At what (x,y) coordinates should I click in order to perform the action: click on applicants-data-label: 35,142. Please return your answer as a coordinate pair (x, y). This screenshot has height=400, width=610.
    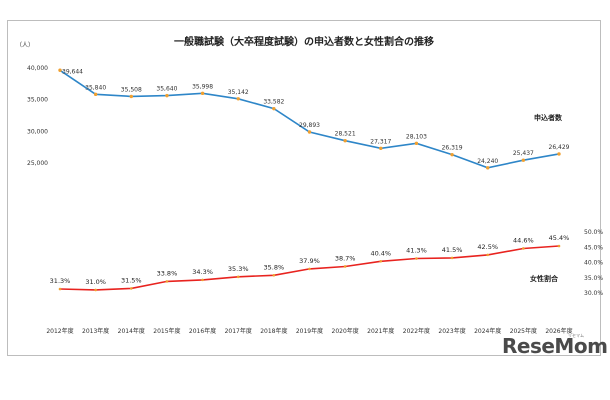
    Looking at the image, I should click on (238, 92).